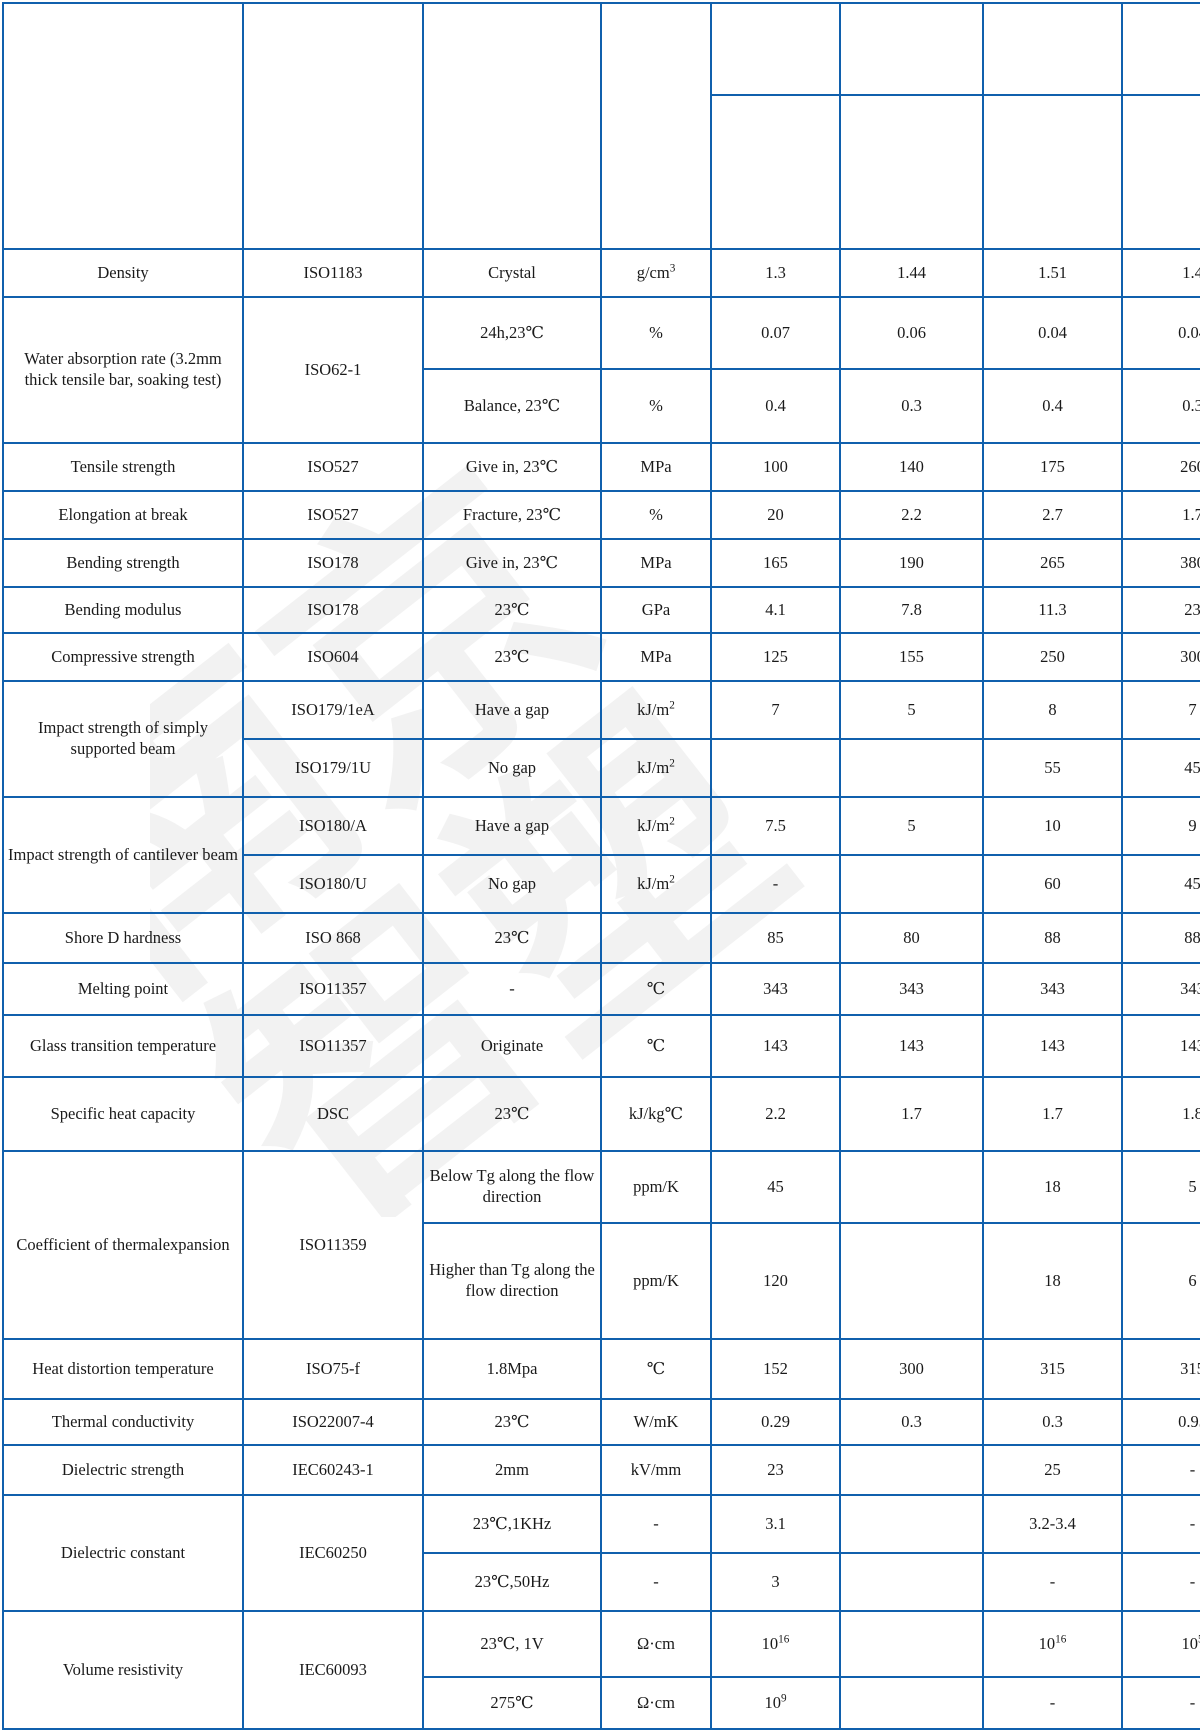  Describe the element at coordinates (656, 938) in the screenshot. I see `cell-unit` at that location.